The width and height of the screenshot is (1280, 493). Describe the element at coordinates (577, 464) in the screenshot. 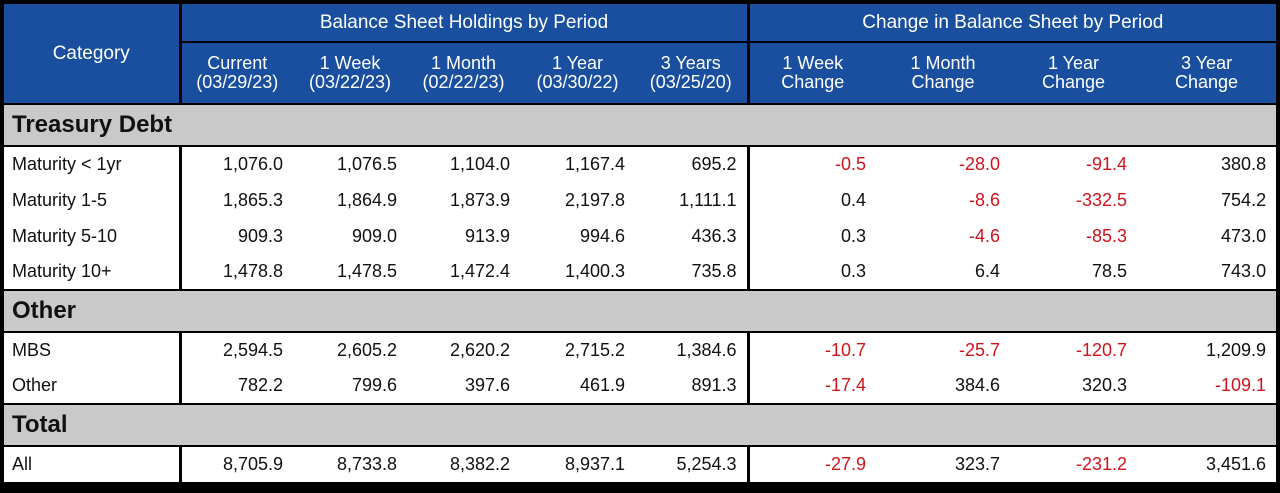

I see `table-cell: 8,937.1` at that location.